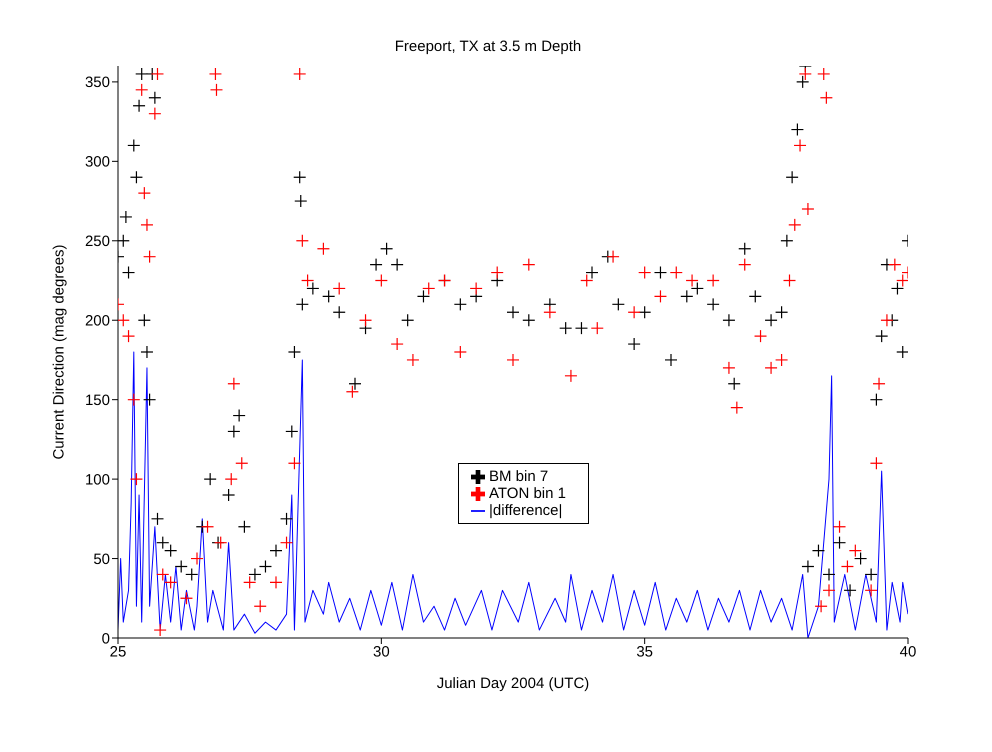 This screenshot has height=752, width=992. I want to click on x-tick-label: 30, so click(381, 652).